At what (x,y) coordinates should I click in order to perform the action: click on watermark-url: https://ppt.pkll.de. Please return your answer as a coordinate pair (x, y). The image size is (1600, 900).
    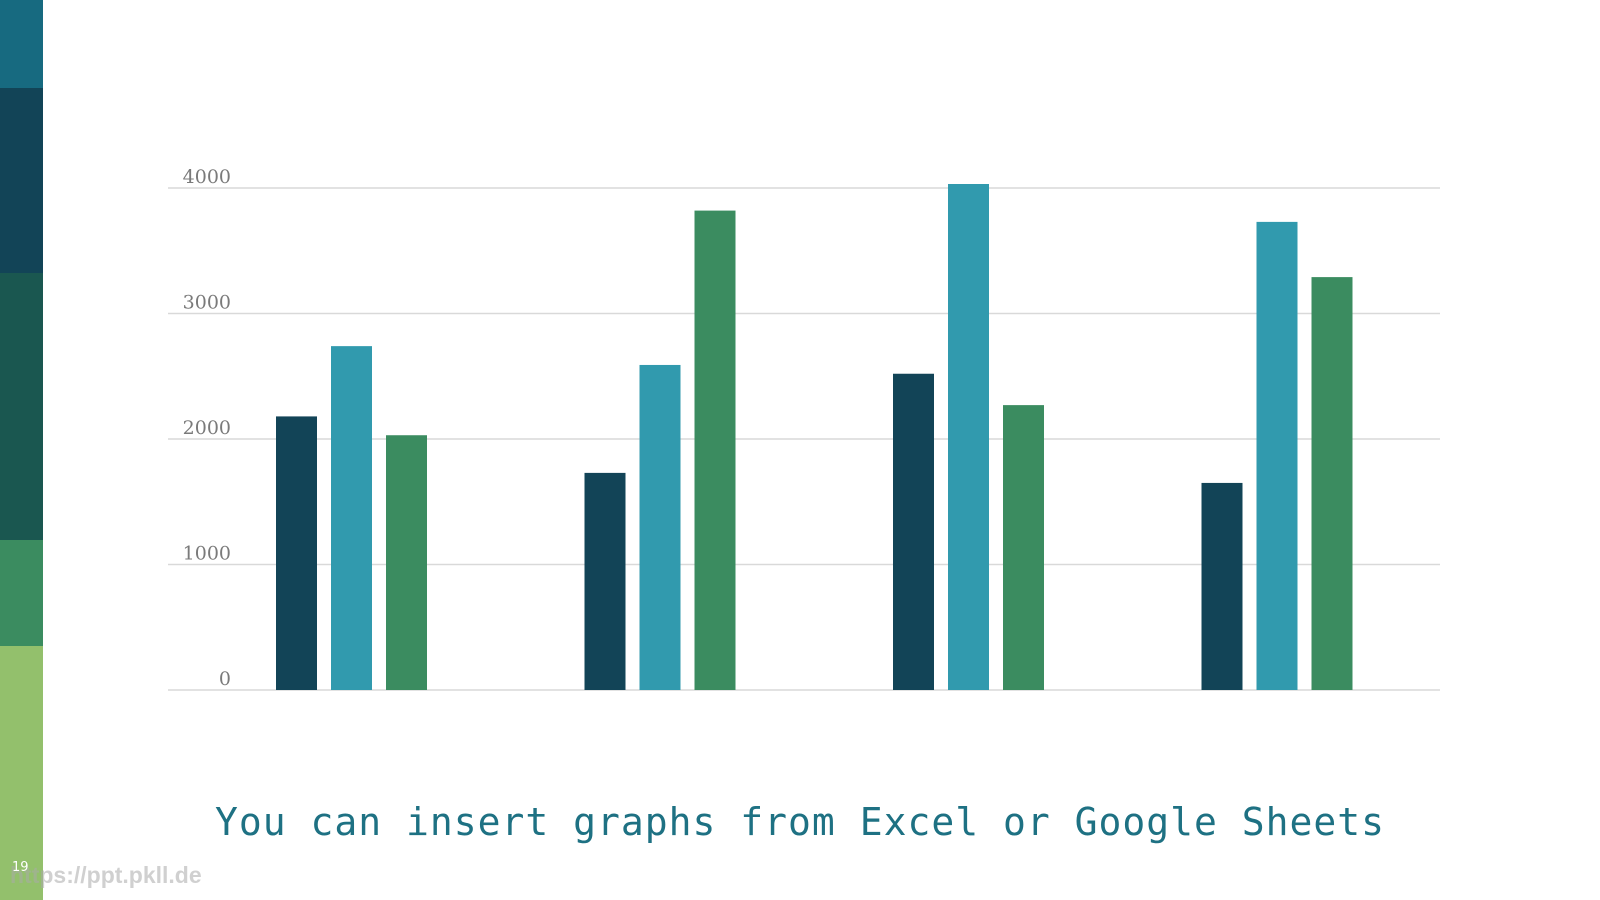
    Looking at the image, I should click on (106, 875).